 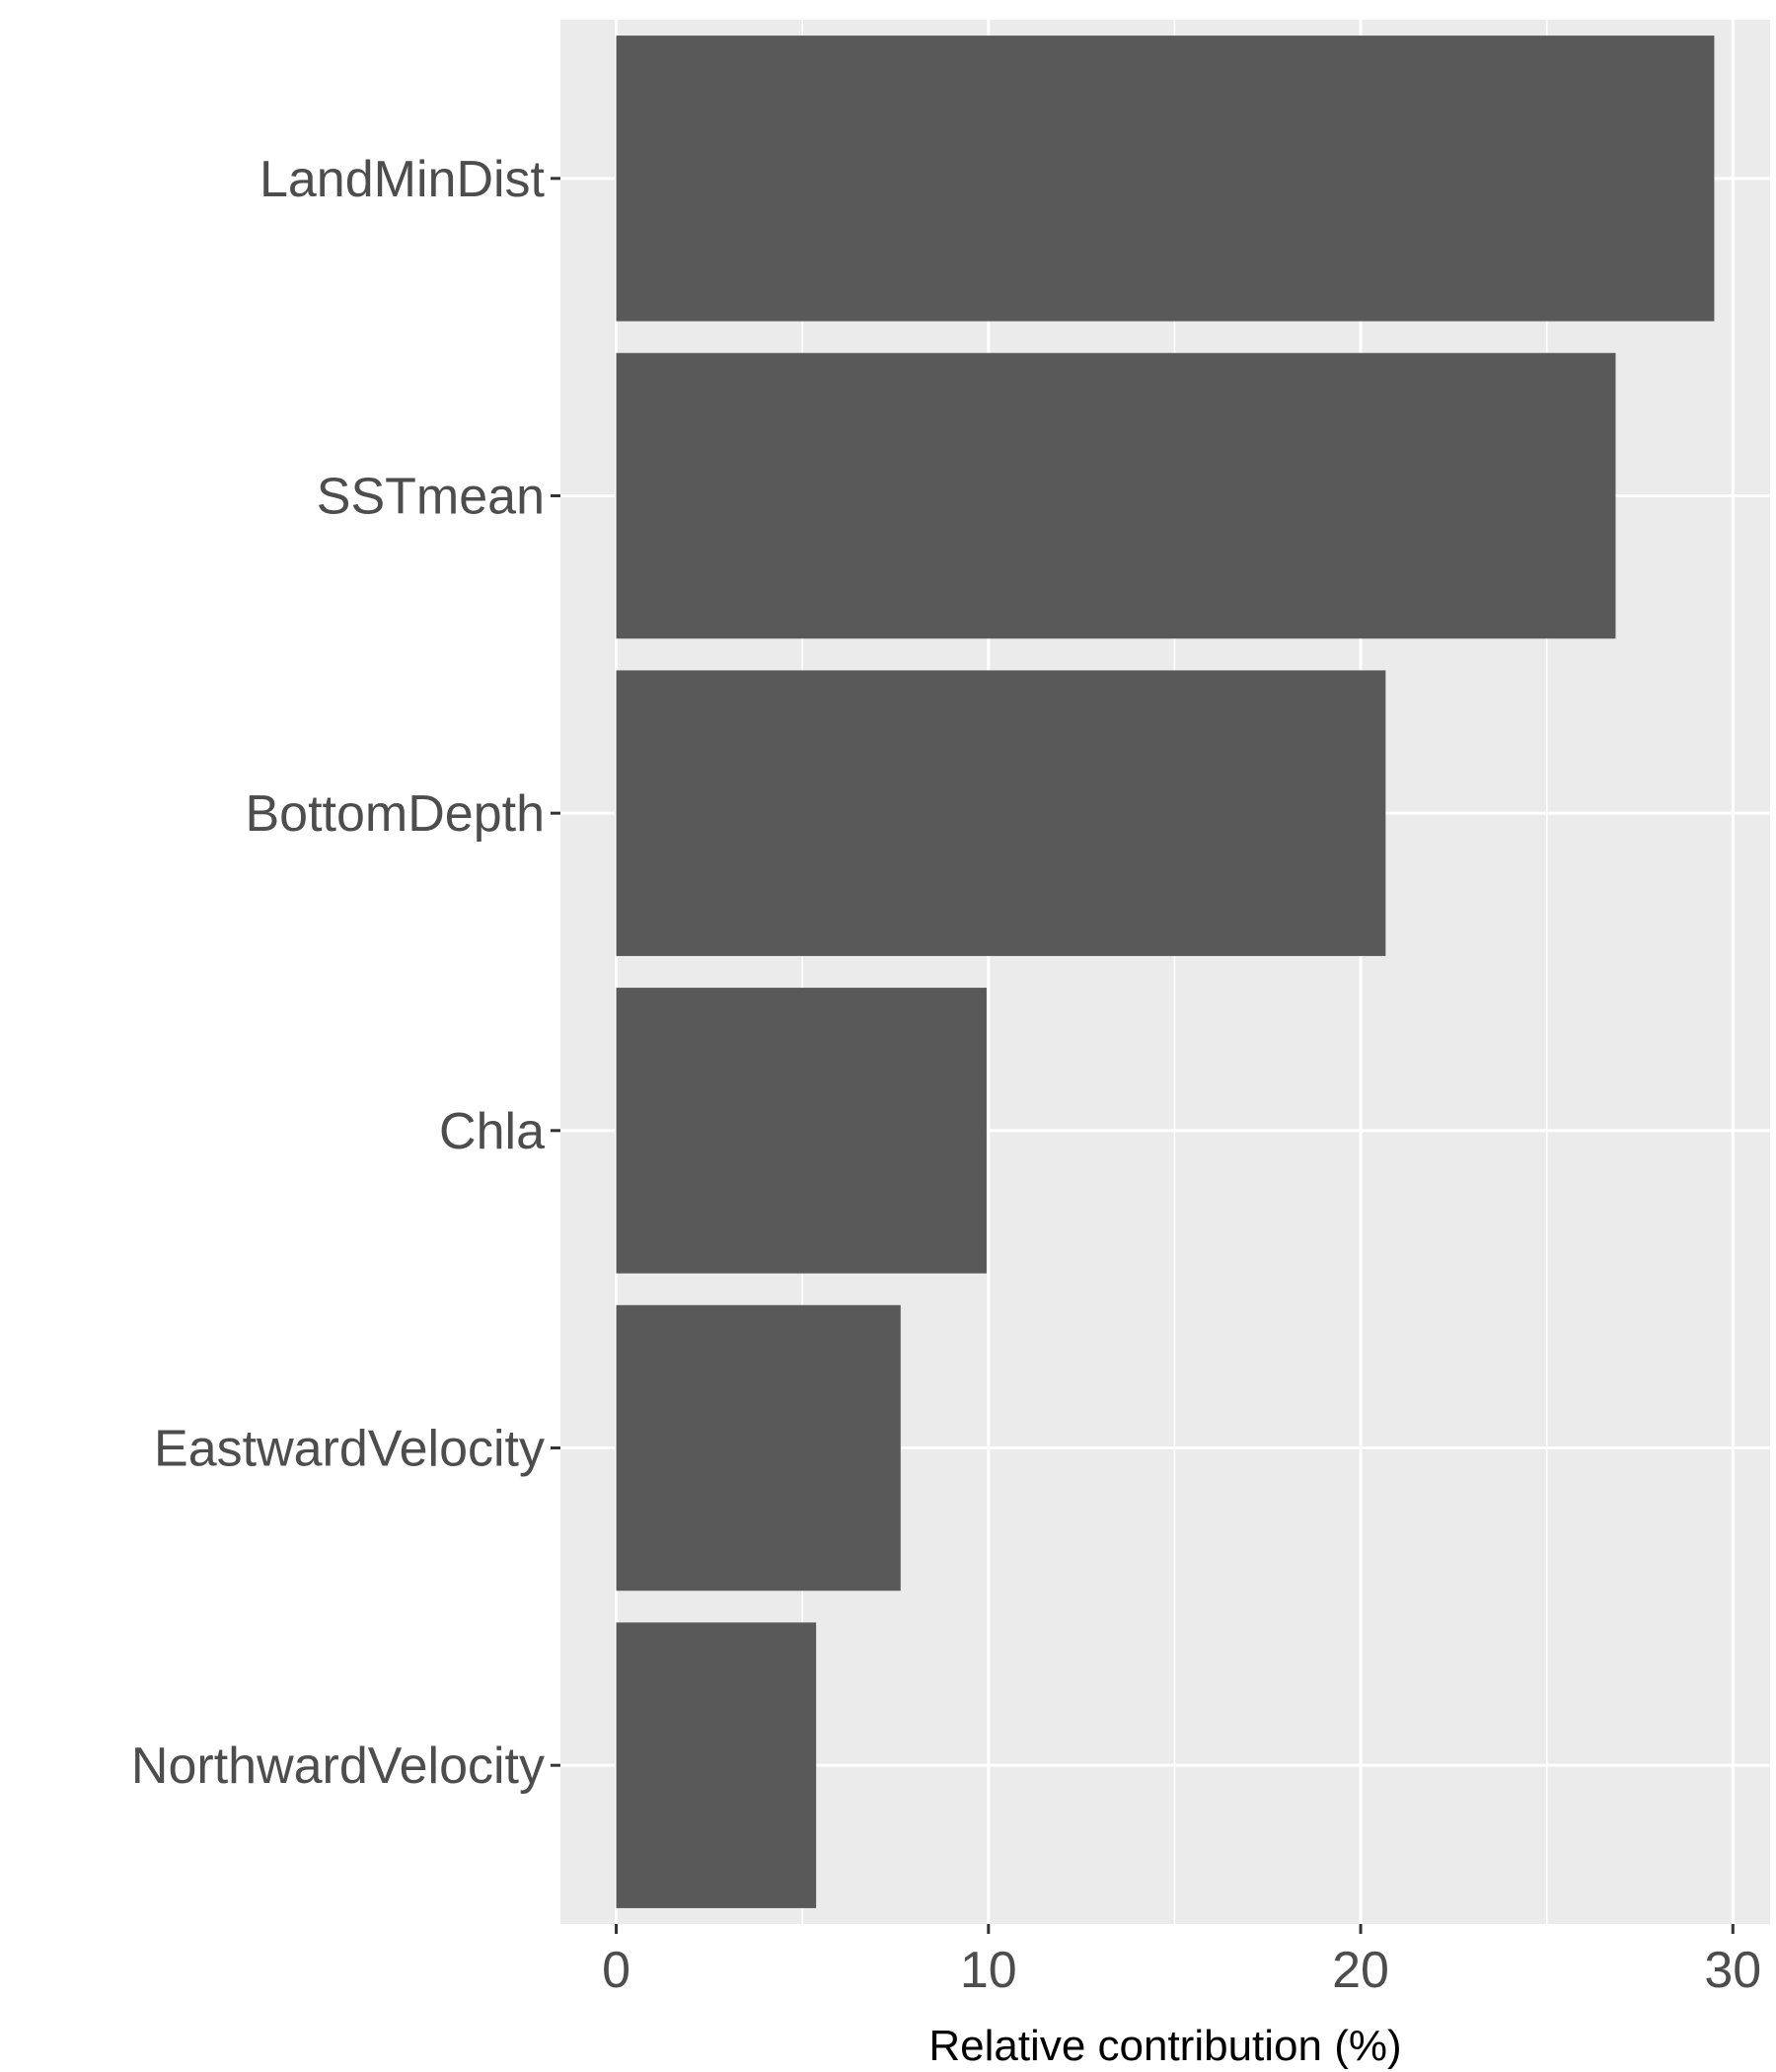 I want to click on bar-SSTmean, so click(x=1116, y=496).